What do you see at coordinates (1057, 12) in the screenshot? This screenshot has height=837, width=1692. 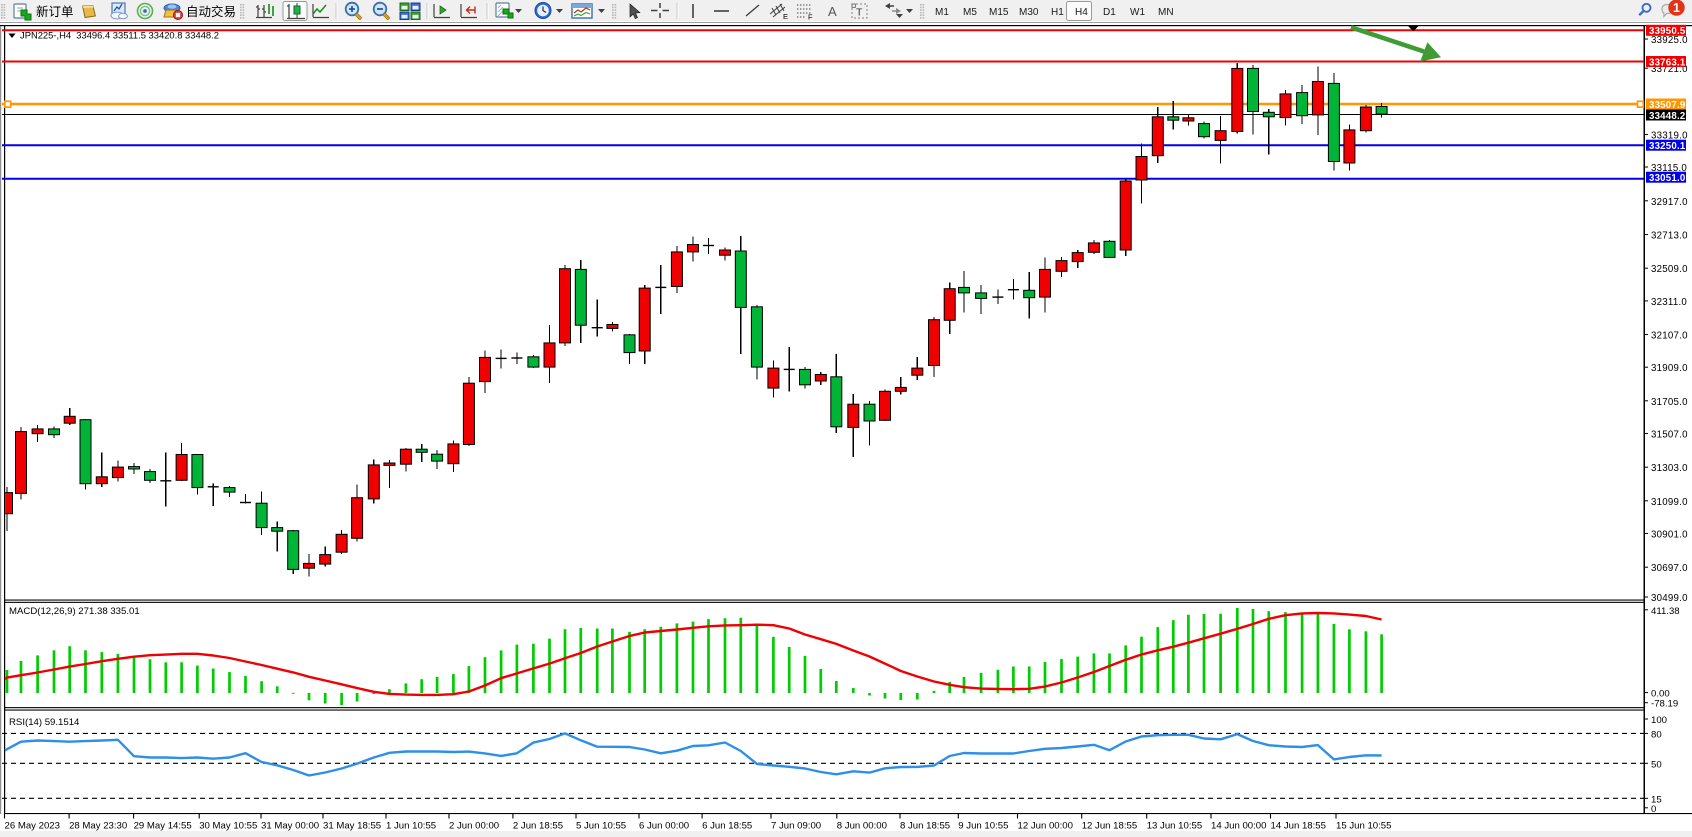 I see `svg-text: H1` at bounding box center [1057, 12].